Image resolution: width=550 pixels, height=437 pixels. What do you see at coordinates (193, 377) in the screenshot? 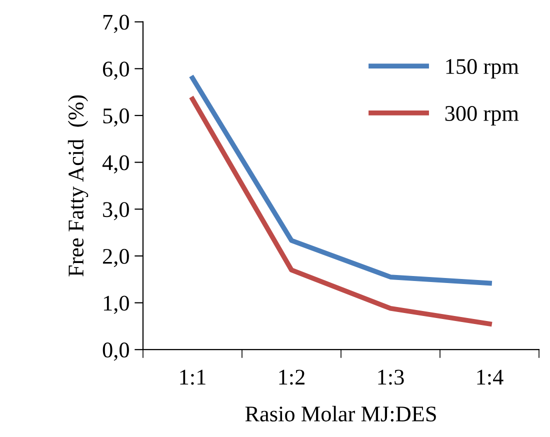
I see `x-tick-label: 1:1` at bounding box center [193, 377].